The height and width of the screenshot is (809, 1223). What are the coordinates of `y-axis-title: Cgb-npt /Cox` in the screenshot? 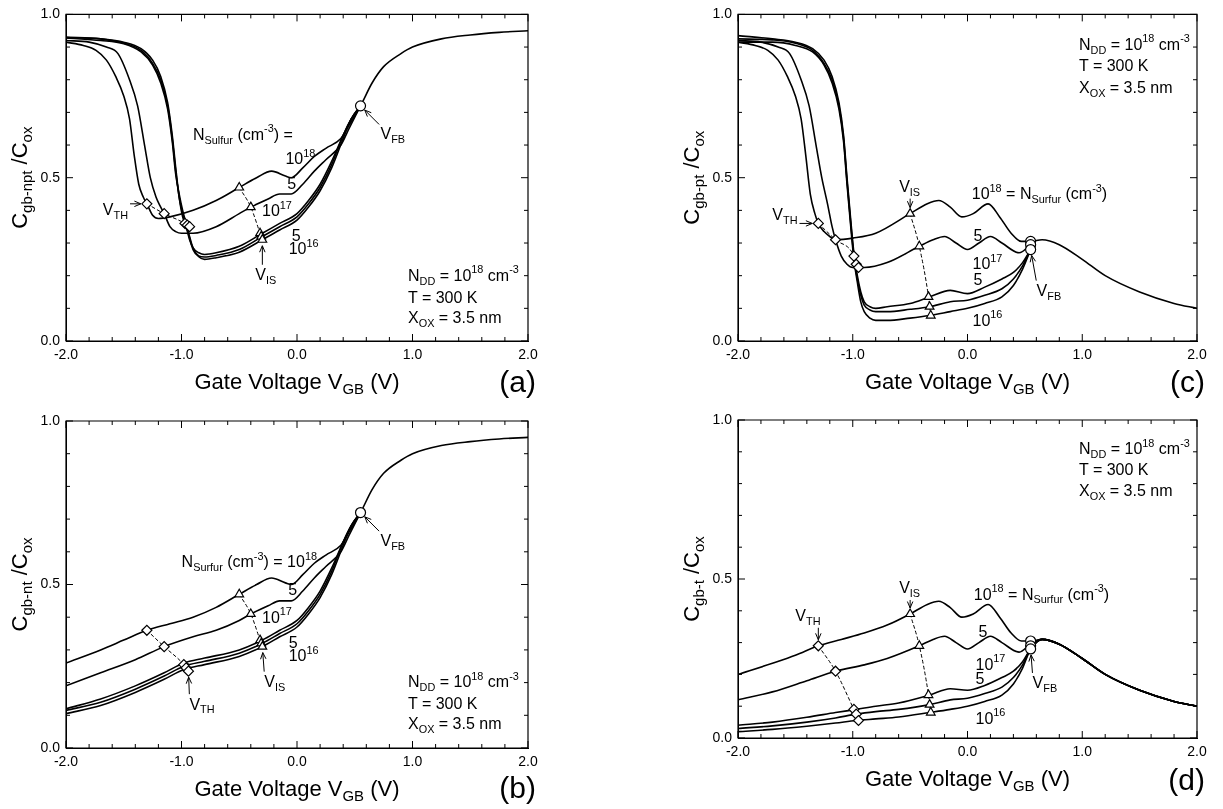 It's located at (21, 177).